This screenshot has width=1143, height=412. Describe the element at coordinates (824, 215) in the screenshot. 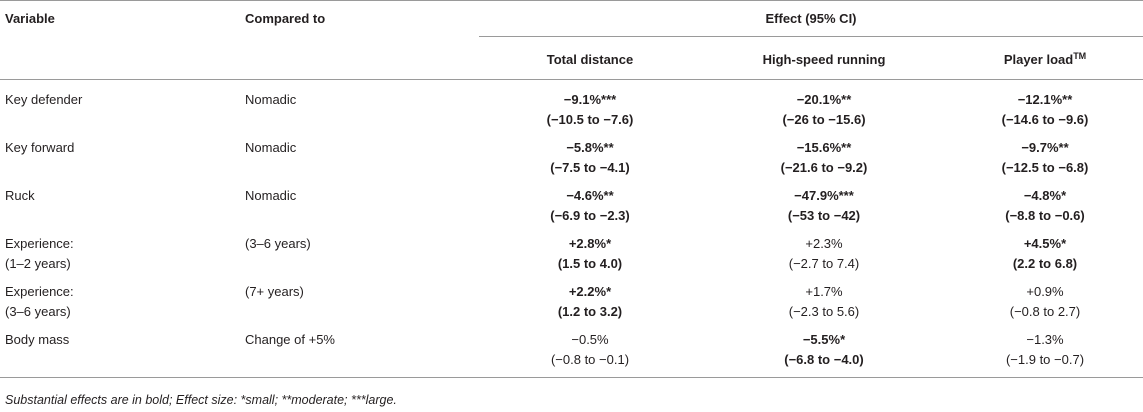

I see `high-speed-running-ci: (−53 to −42)` at that location.